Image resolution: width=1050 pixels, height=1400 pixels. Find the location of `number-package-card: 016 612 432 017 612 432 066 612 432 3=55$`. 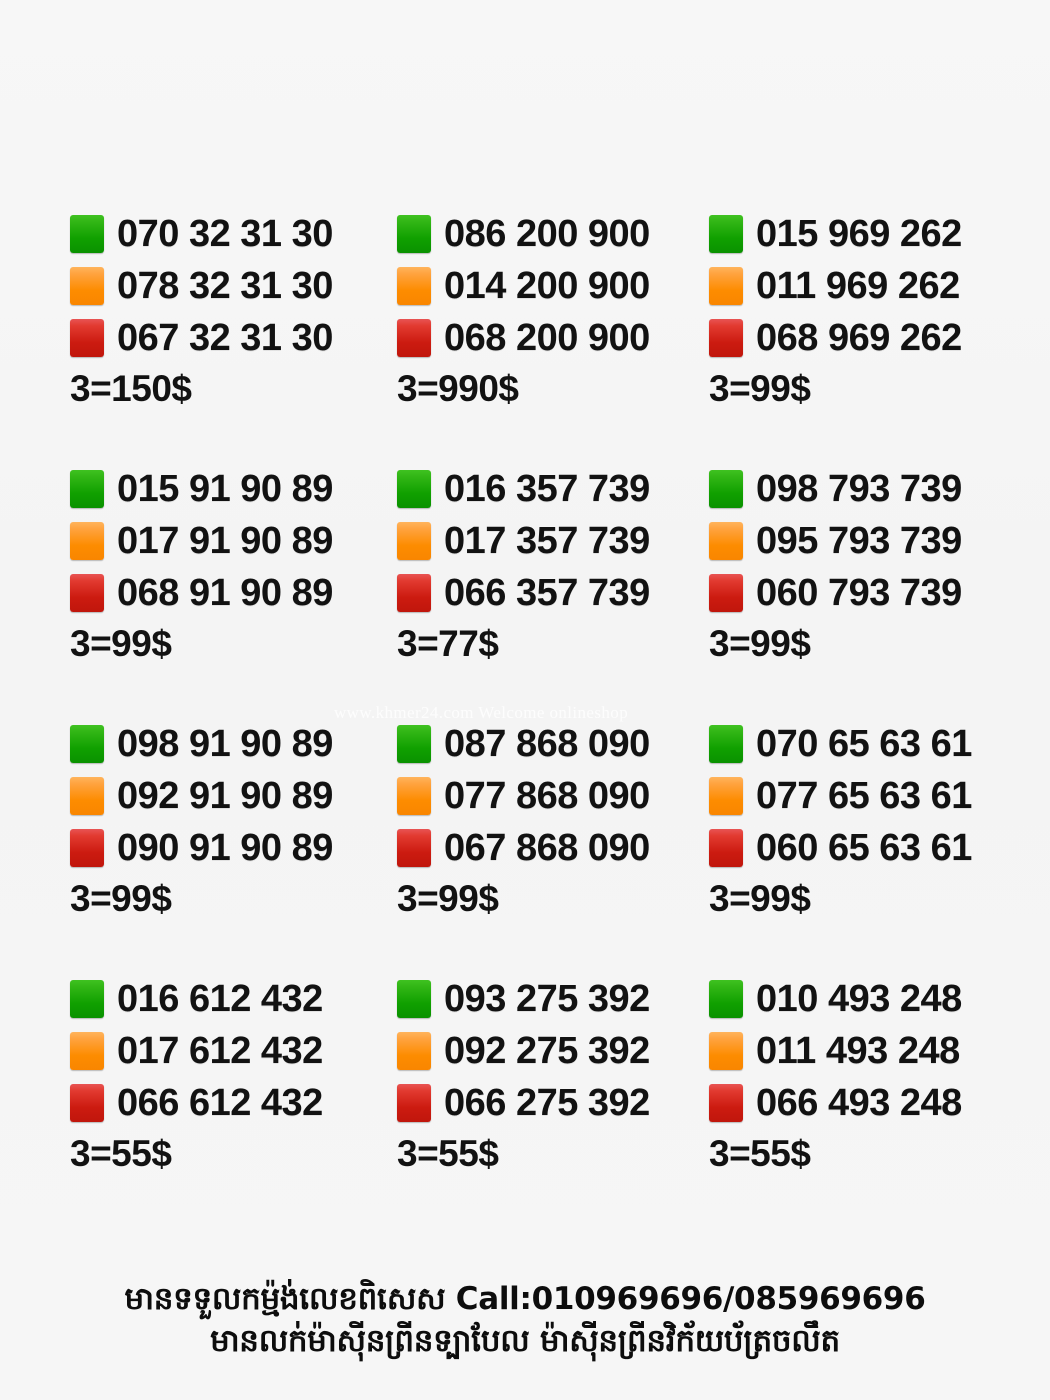

number-package-card: 016 612 432 017 612 432 066 612 432 3=55$ is located at coordinates (233, 1100).